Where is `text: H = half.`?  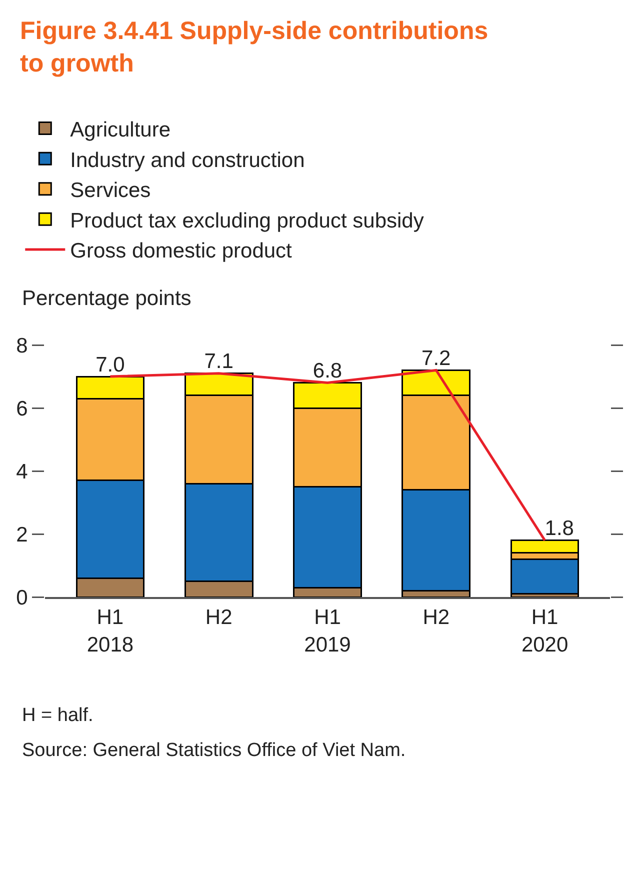
text: H = half. is located at coordinates (58, 715).